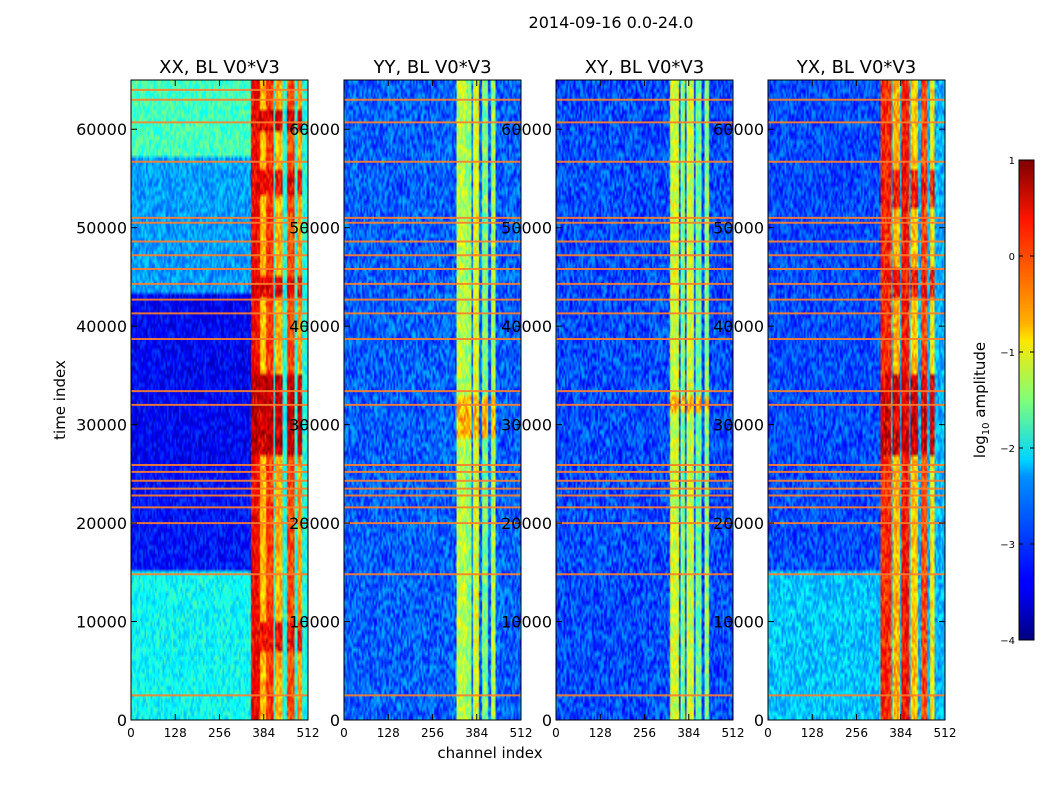 The height and width of the screenshot is (800, 1050). I want to click on colorbar-tick-label: 0, so click(1012, 257).